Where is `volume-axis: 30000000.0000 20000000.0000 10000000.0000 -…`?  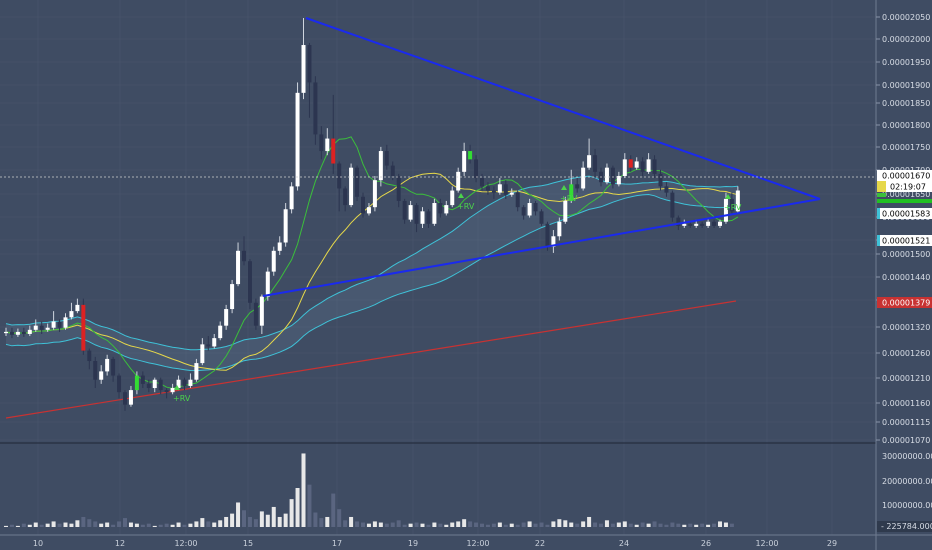
volume-axis: 30000000.0000 20000000.0000 10000000.0000 -… is located at coordinates (904, 492).